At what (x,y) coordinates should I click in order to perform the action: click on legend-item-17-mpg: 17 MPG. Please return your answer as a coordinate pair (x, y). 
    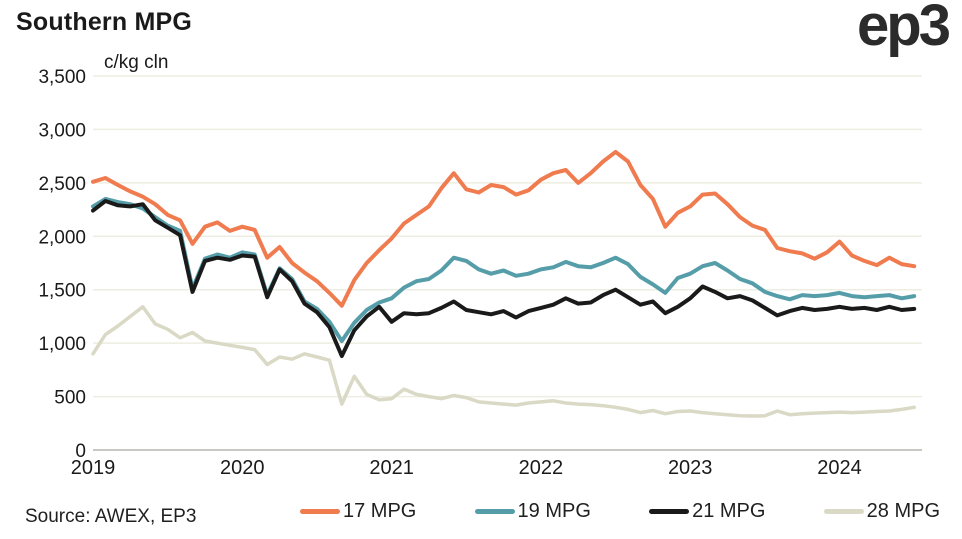
    Looking at the image, I should click on (358, 511).